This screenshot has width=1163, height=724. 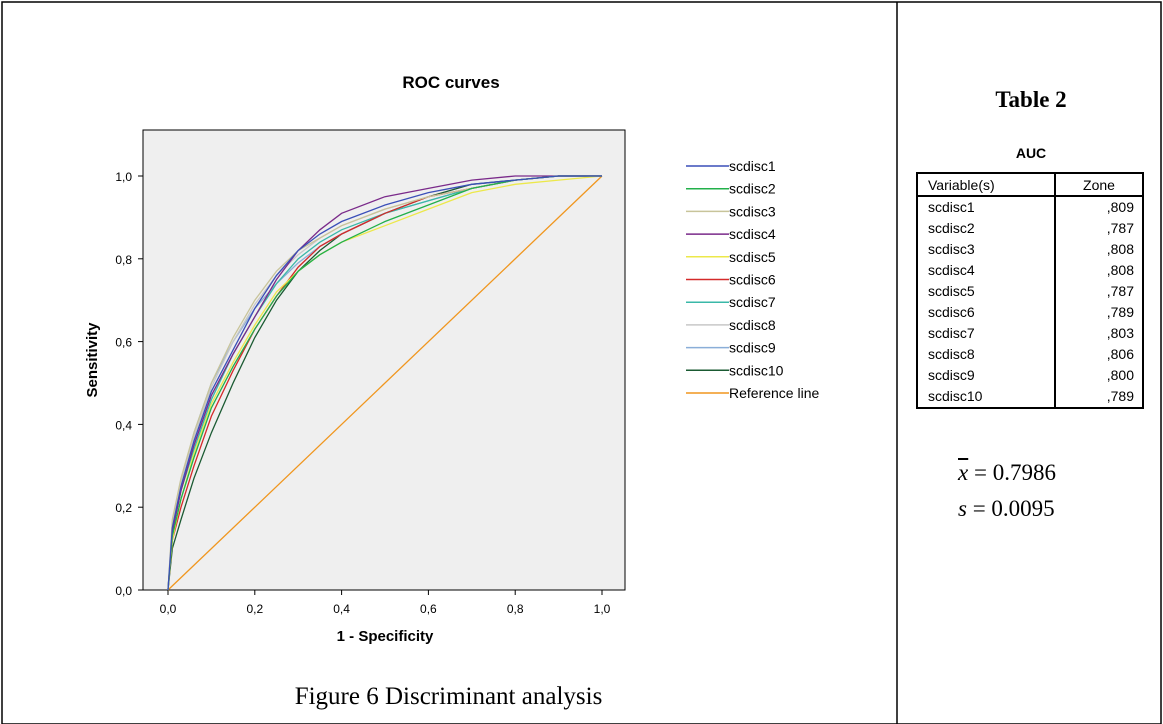 I want to click on mean-stat: x = 0.7986, so click(x=1007, y=473).